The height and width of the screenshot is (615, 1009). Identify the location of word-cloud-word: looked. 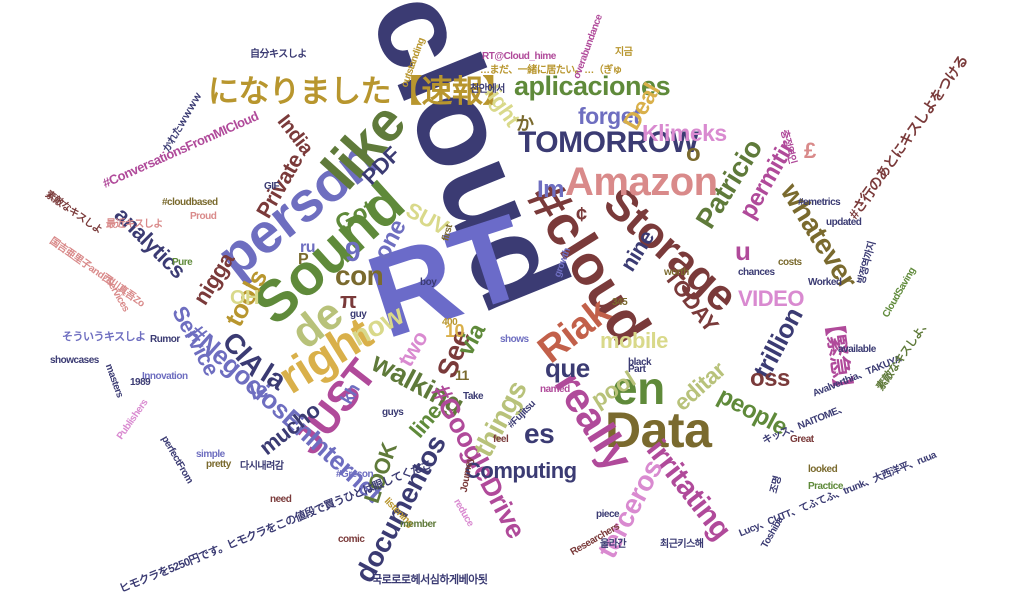
(823, 469).